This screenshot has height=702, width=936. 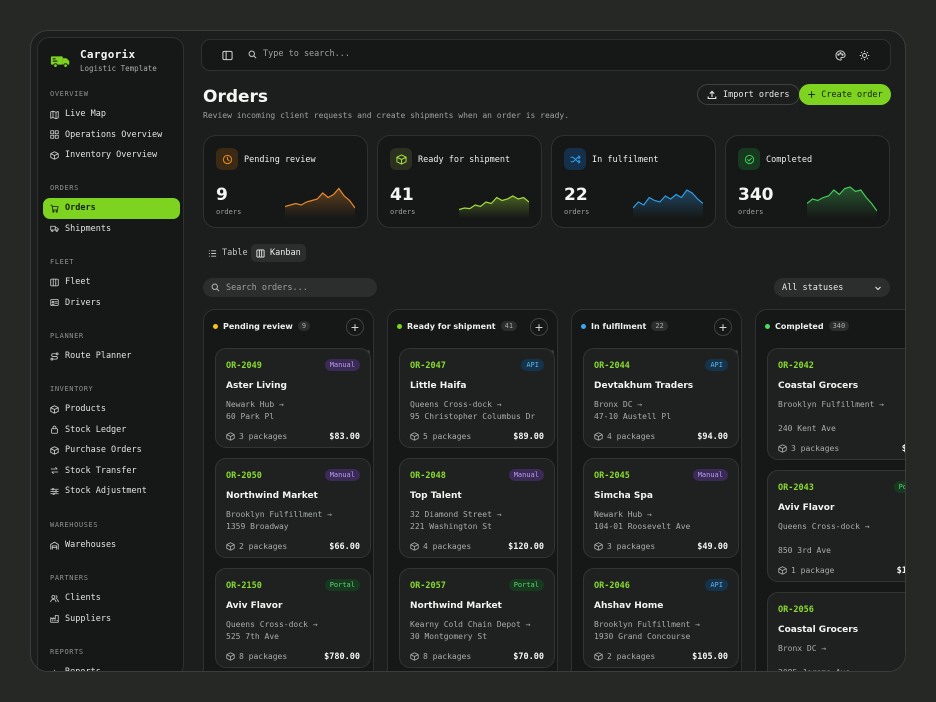 I want to click on order-id: OR-2043, so click(x=796, y=488).